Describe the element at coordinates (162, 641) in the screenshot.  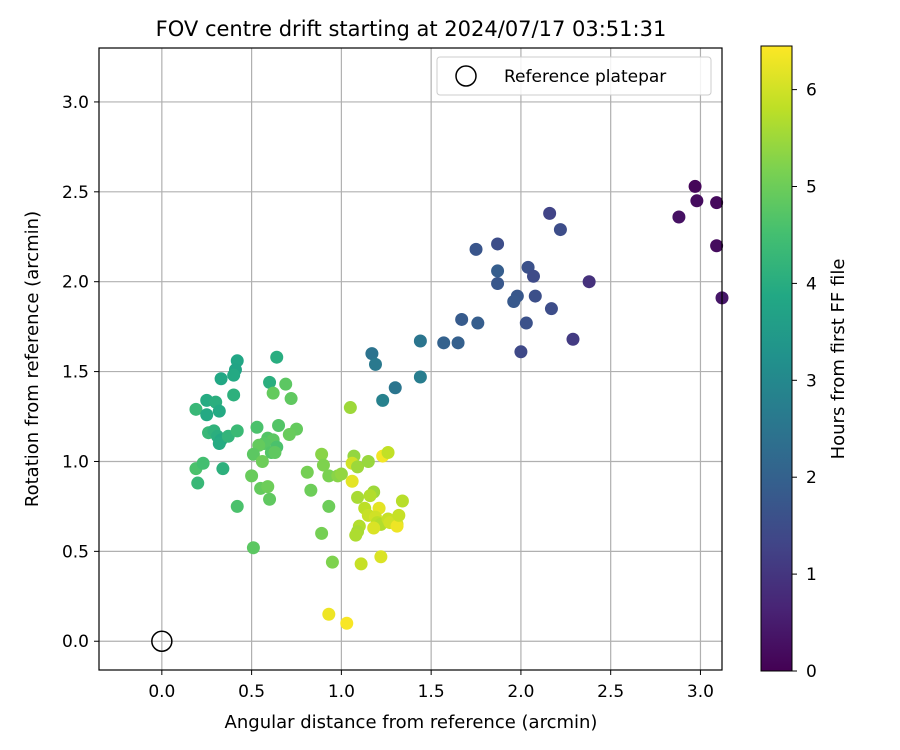
I see `reference-platepar-marker` at that location.